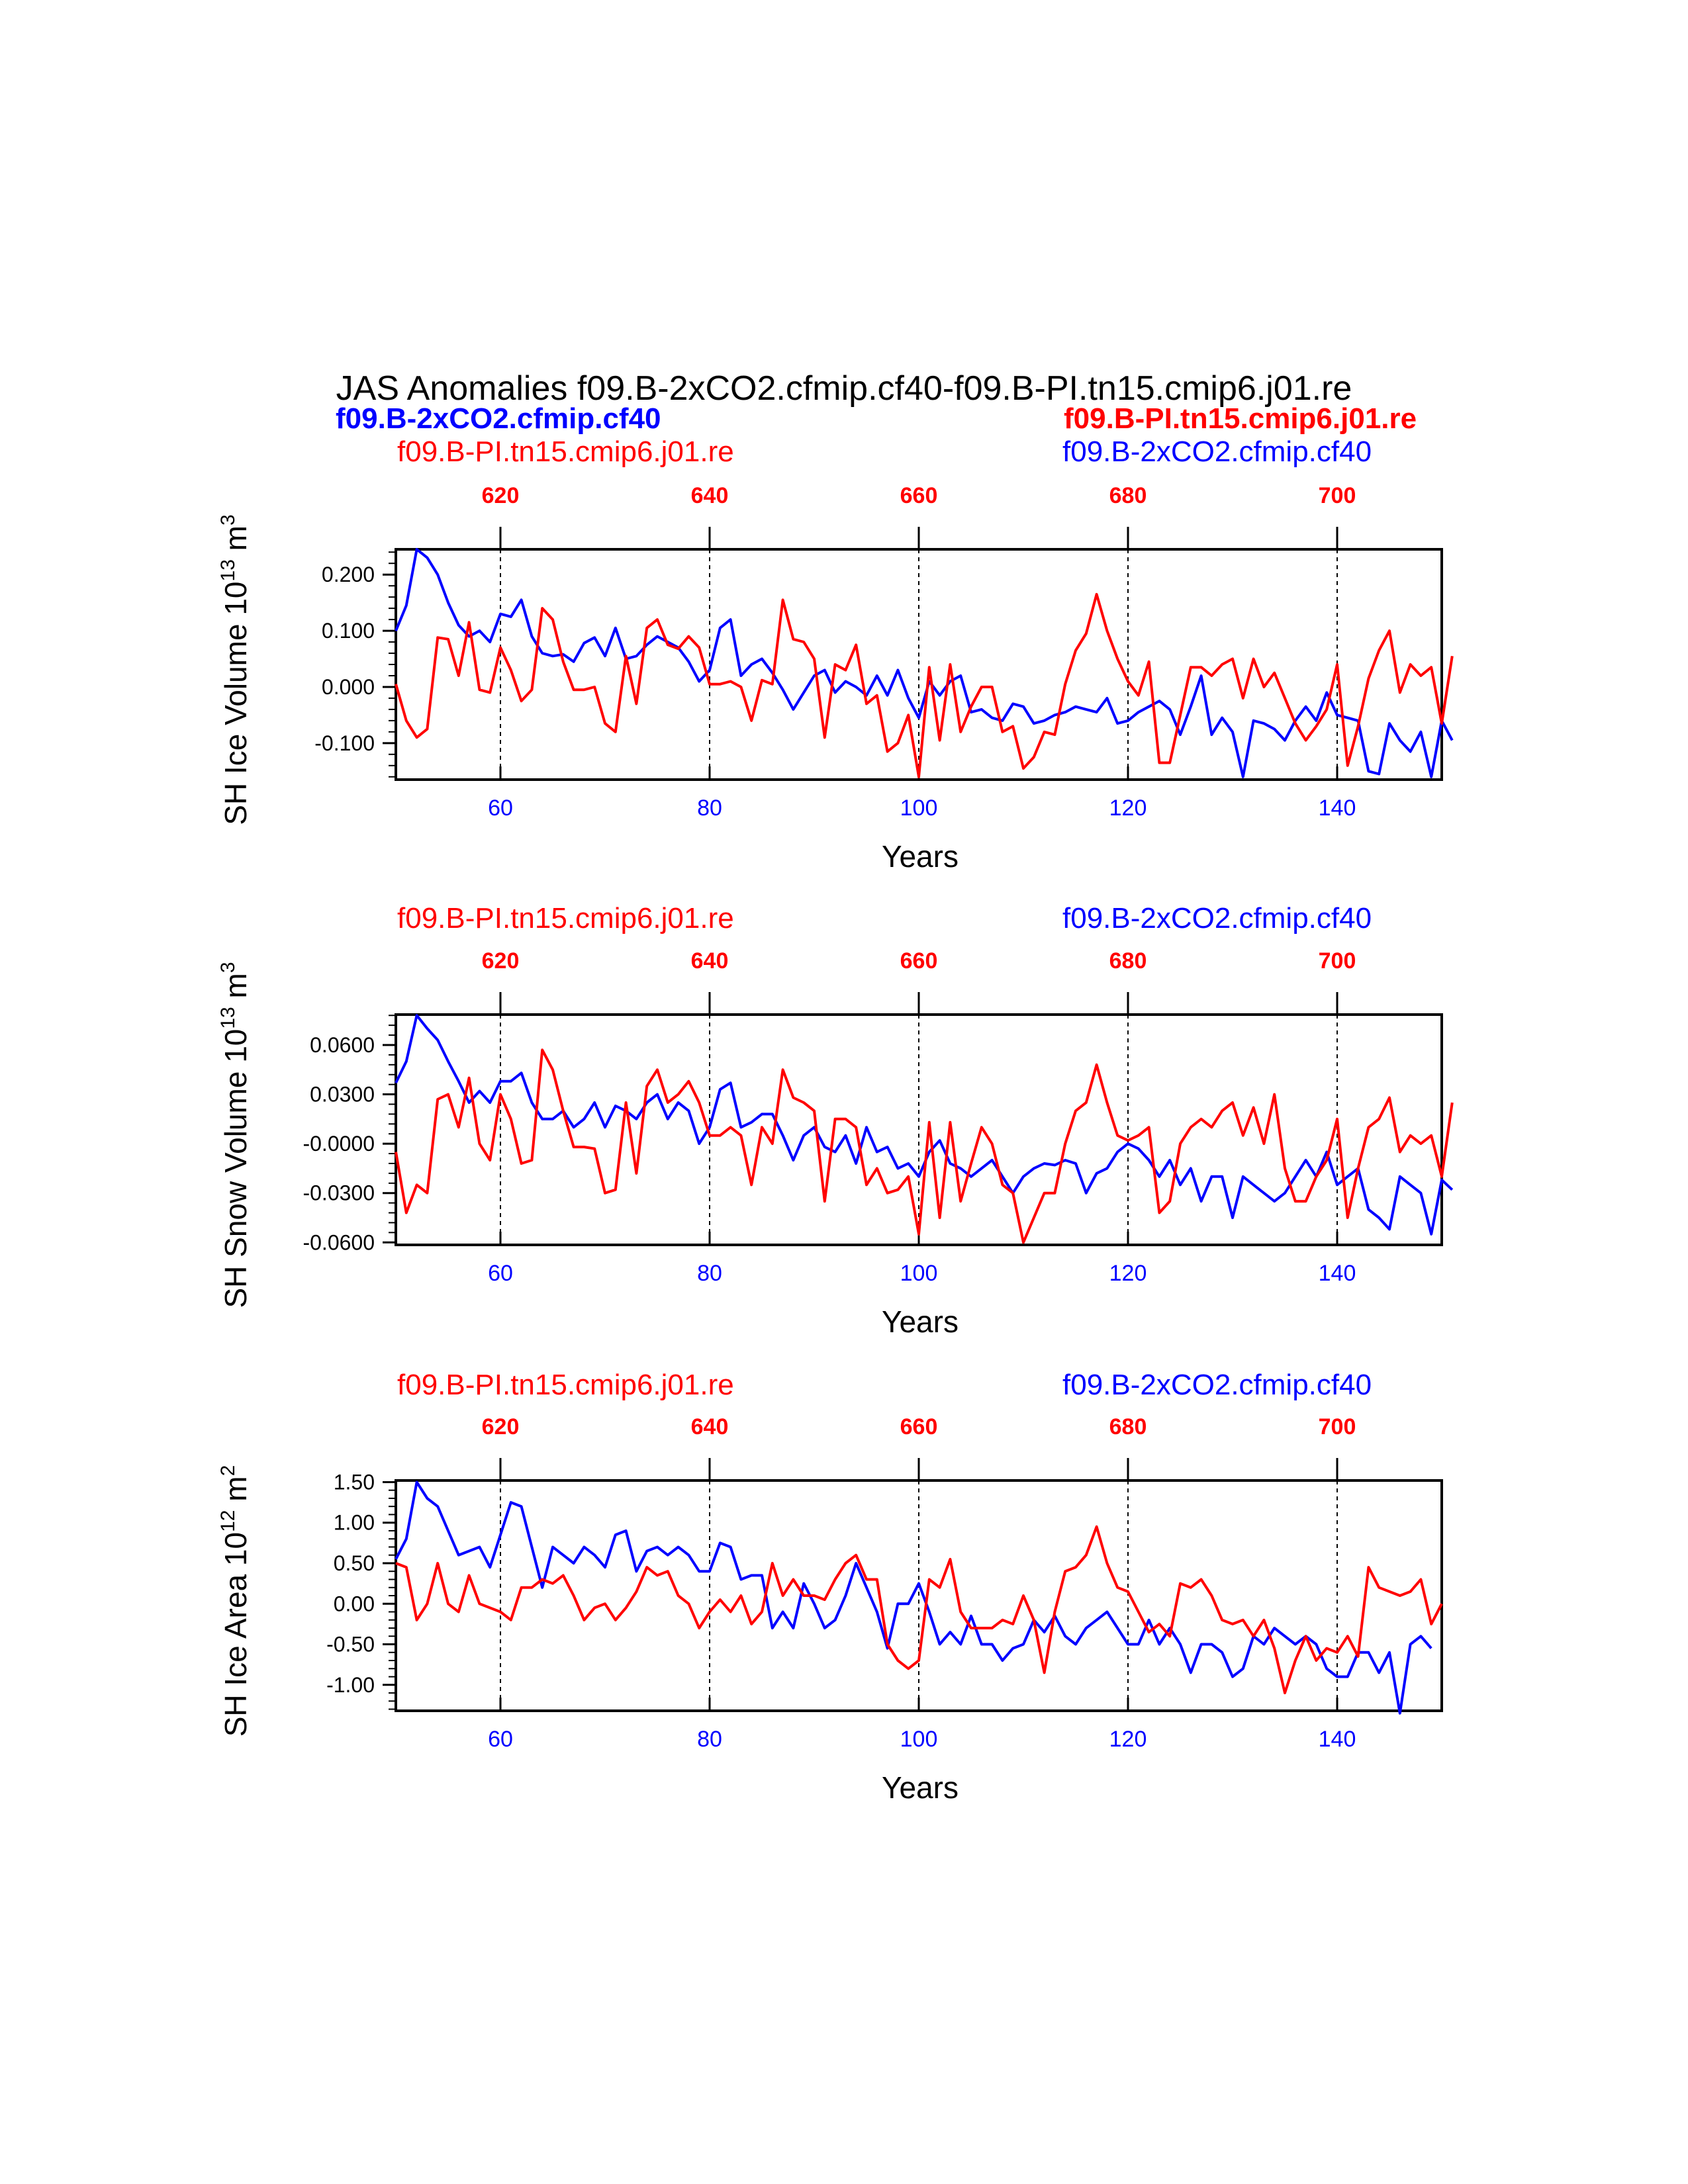 The image size is (1688, 2184). I want to click on y-axis-label-text: SH Ice Area 10, so click(235, 1635).